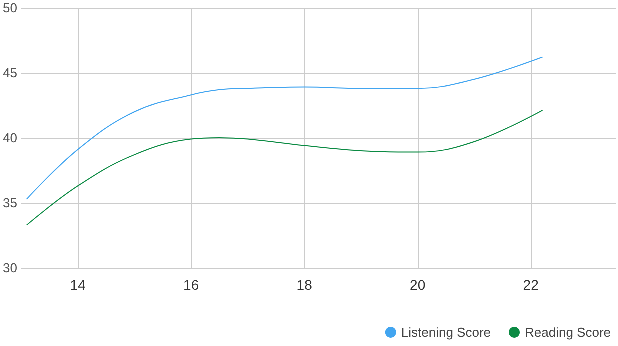 This screenshot has height=346, width=618. What do you see at coordinates (10, 8) in the screenshot?
I see `y-tick-label: 50` at bounding box center [10, 8].